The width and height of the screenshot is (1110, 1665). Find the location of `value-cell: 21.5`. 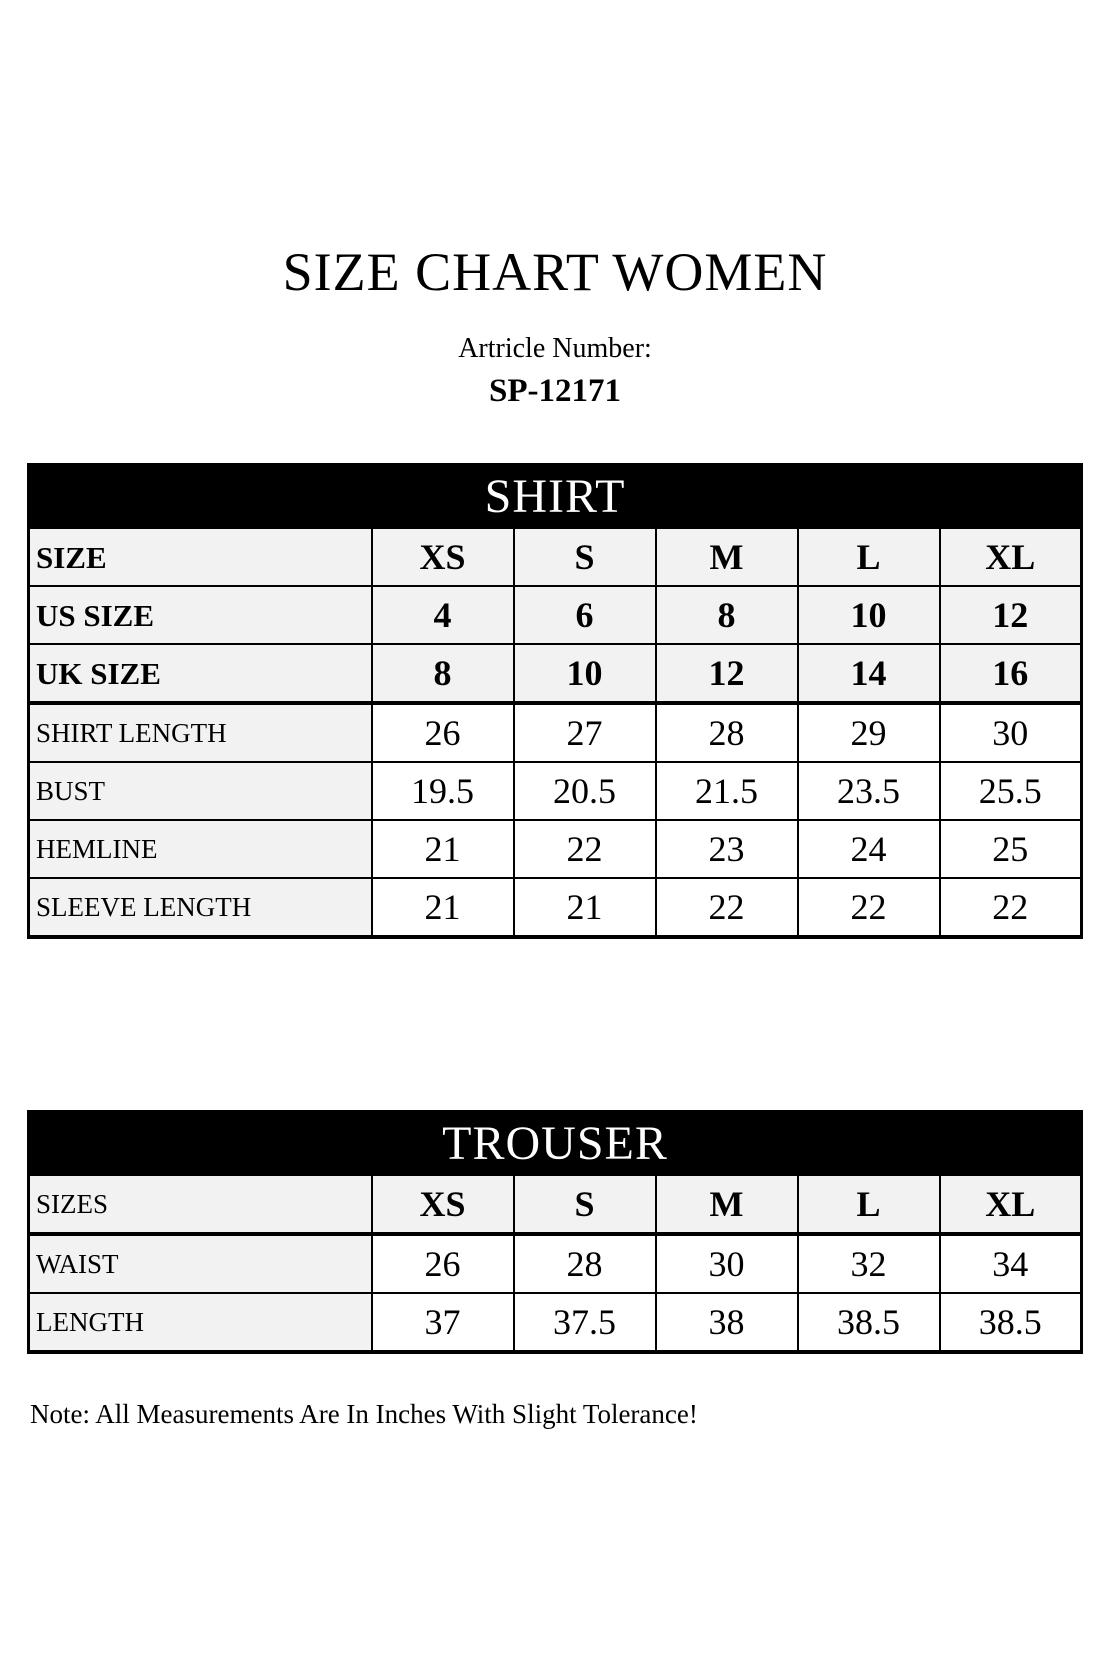

value-cell: 21.5 is located at coordinates (726, 791).